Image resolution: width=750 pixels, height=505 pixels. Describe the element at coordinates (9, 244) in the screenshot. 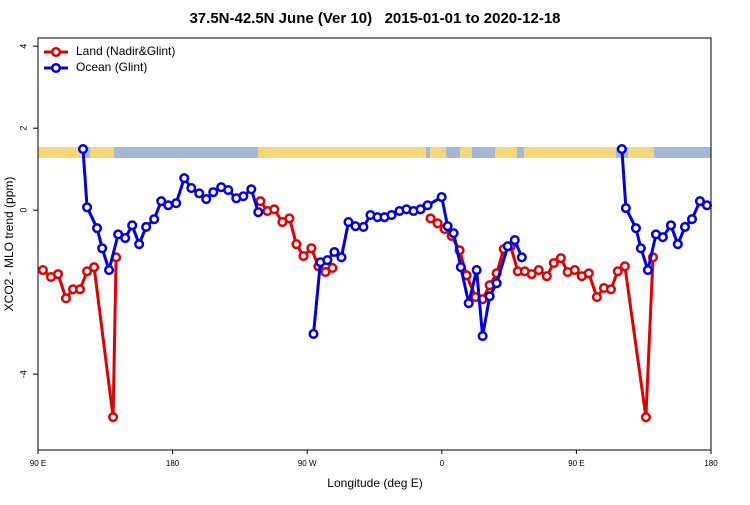

I see `y-axis-label: XCO2 - MLO trend (ppm)` at that location.